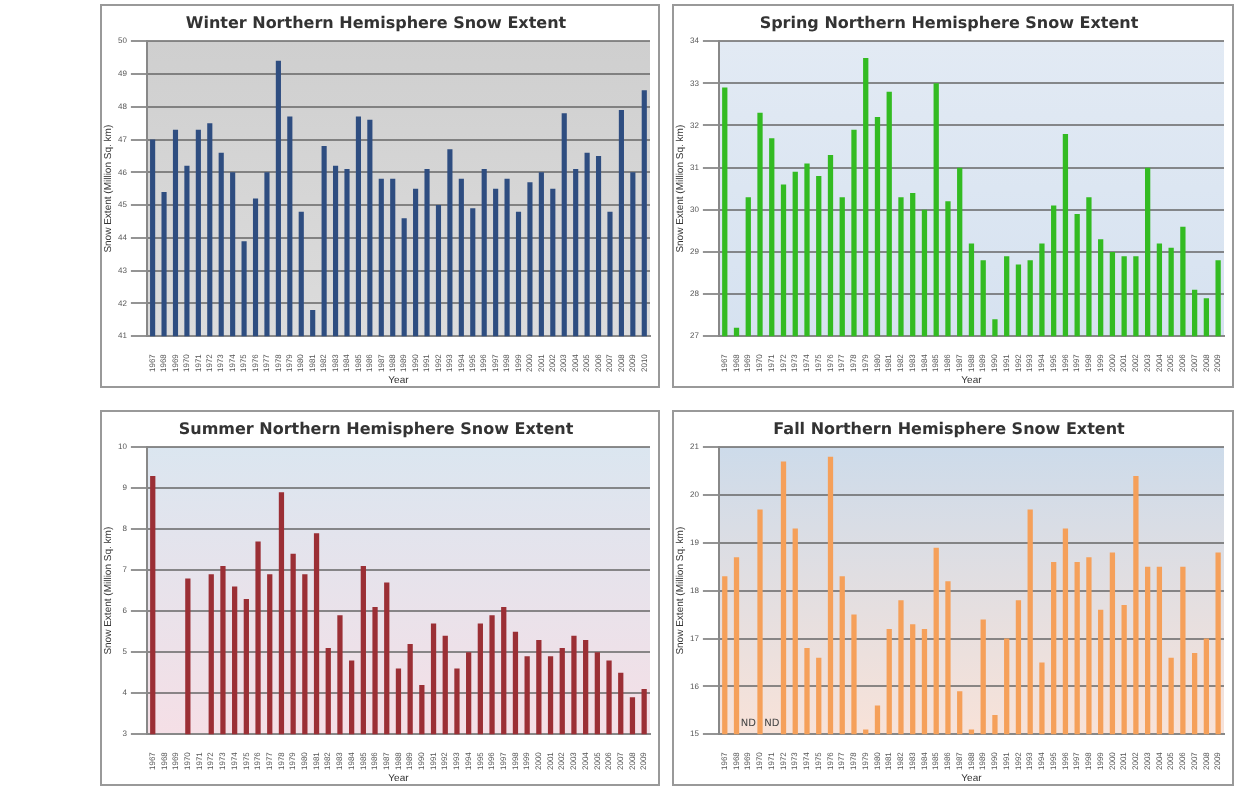  What do you see at coordinates (376, 428) in the screenshot?
I see `chart-title: Summer Northern Hemisphere Snow Extent` at bounding box center [376, 428].